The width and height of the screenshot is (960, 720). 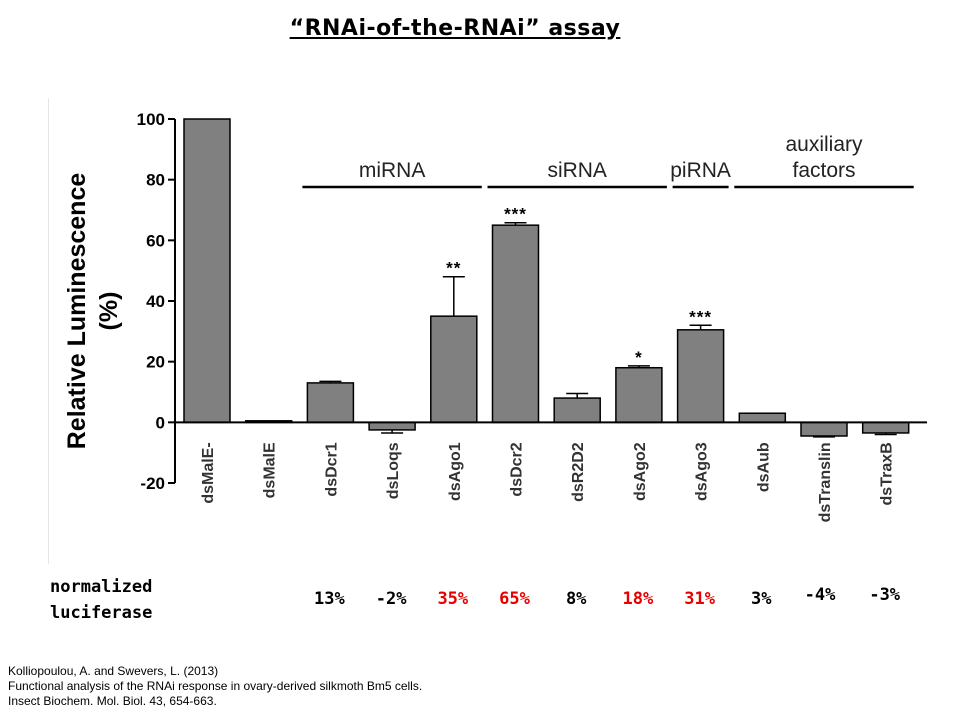 I want to click on normalized-value: 65%, so click(x=514, y=599).